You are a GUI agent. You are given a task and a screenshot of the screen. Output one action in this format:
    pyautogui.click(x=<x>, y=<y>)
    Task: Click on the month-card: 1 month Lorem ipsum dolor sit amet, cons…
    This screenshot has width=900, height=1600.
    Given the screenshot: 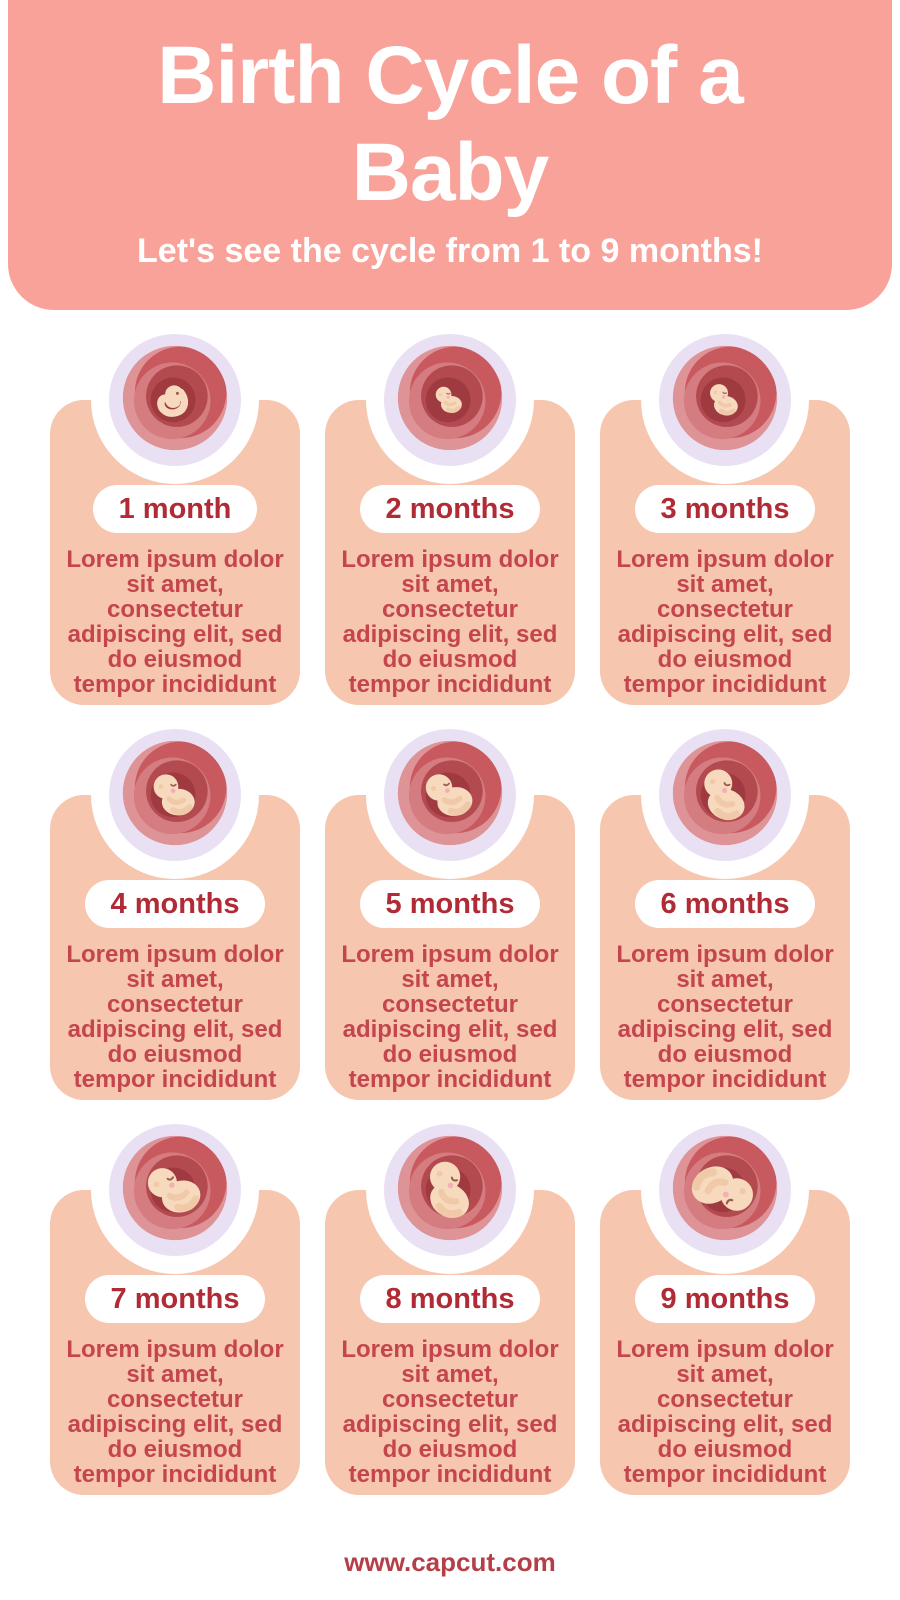 What is the action you would take?
    pyautogui.click(x=175, y=510)
    